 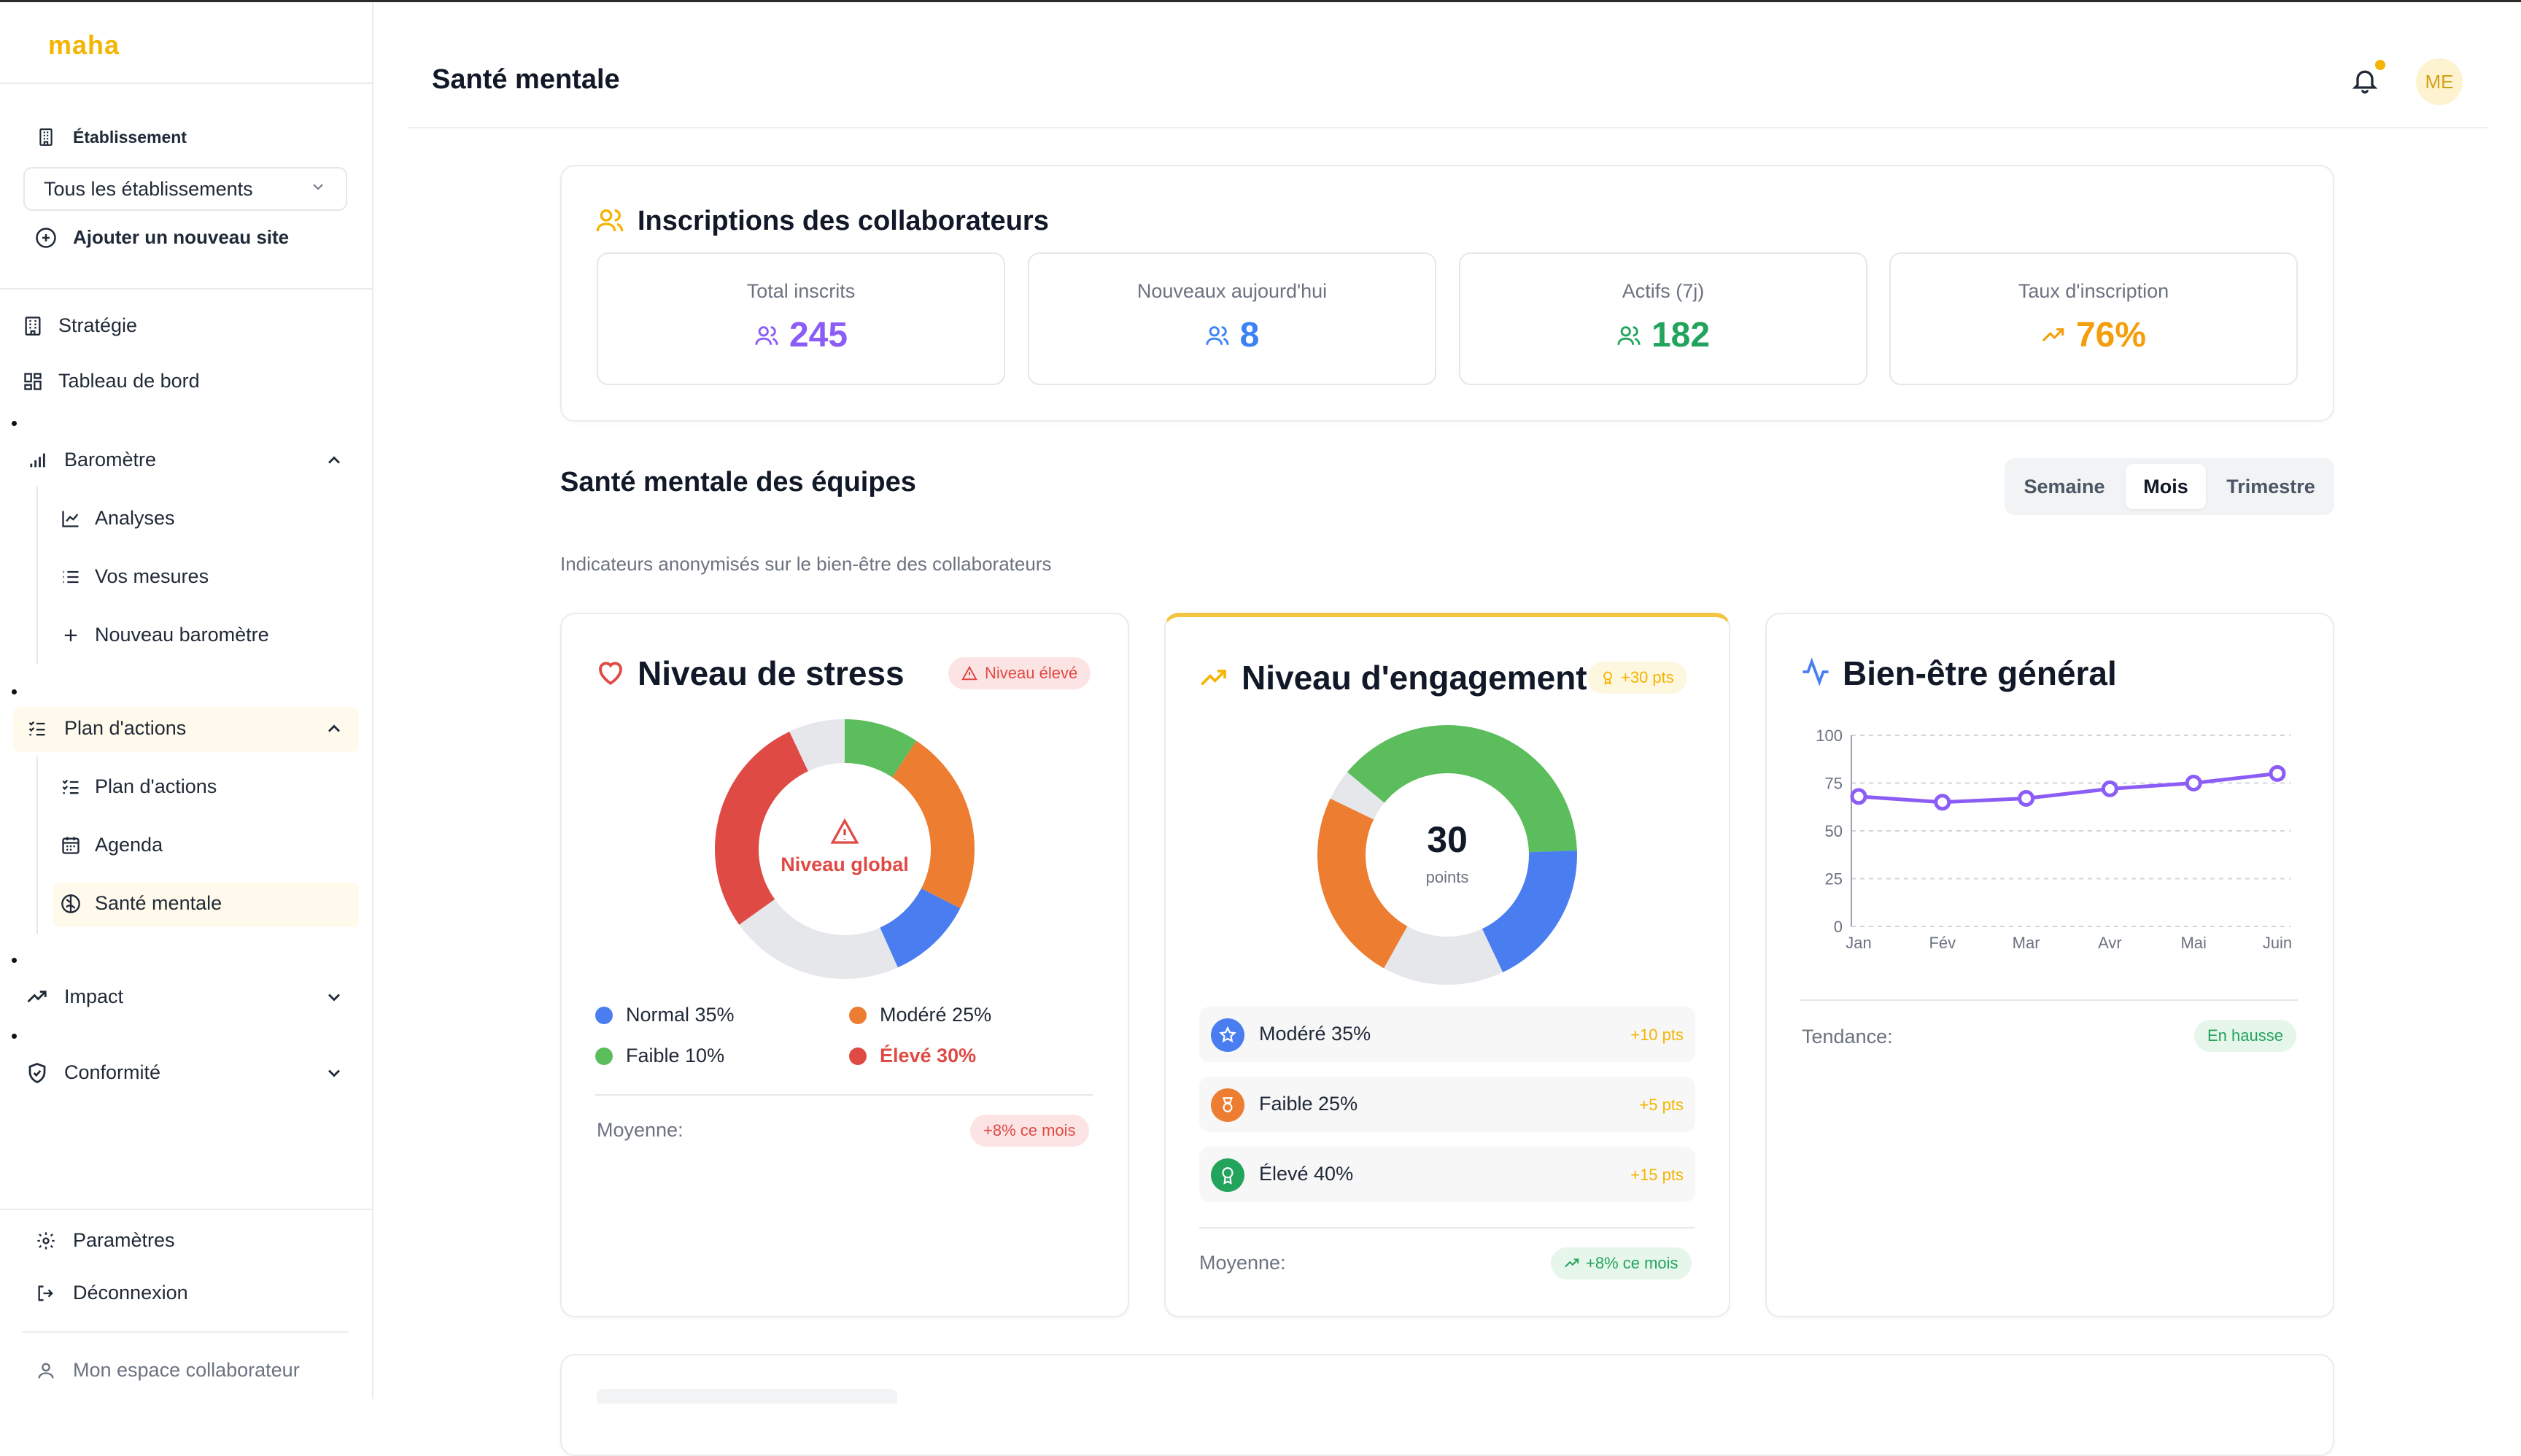 What do you see at coordinates (91, 460) in the screenshot?
I see `sidebar-item-barometre: Baromètre` at bounding box center [91, 460].